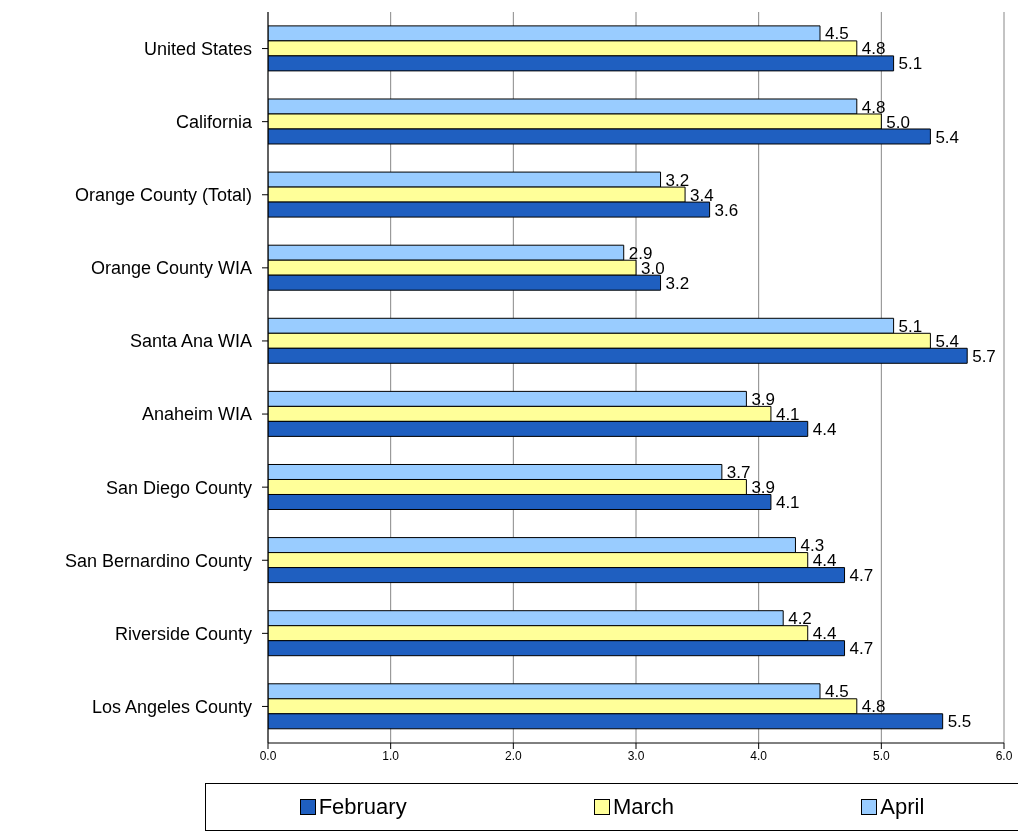 The image size is (1018, 831). Describe the element at coordinates (197, 48) in the screenshot. I see `y-tick-label: United States` at that location.